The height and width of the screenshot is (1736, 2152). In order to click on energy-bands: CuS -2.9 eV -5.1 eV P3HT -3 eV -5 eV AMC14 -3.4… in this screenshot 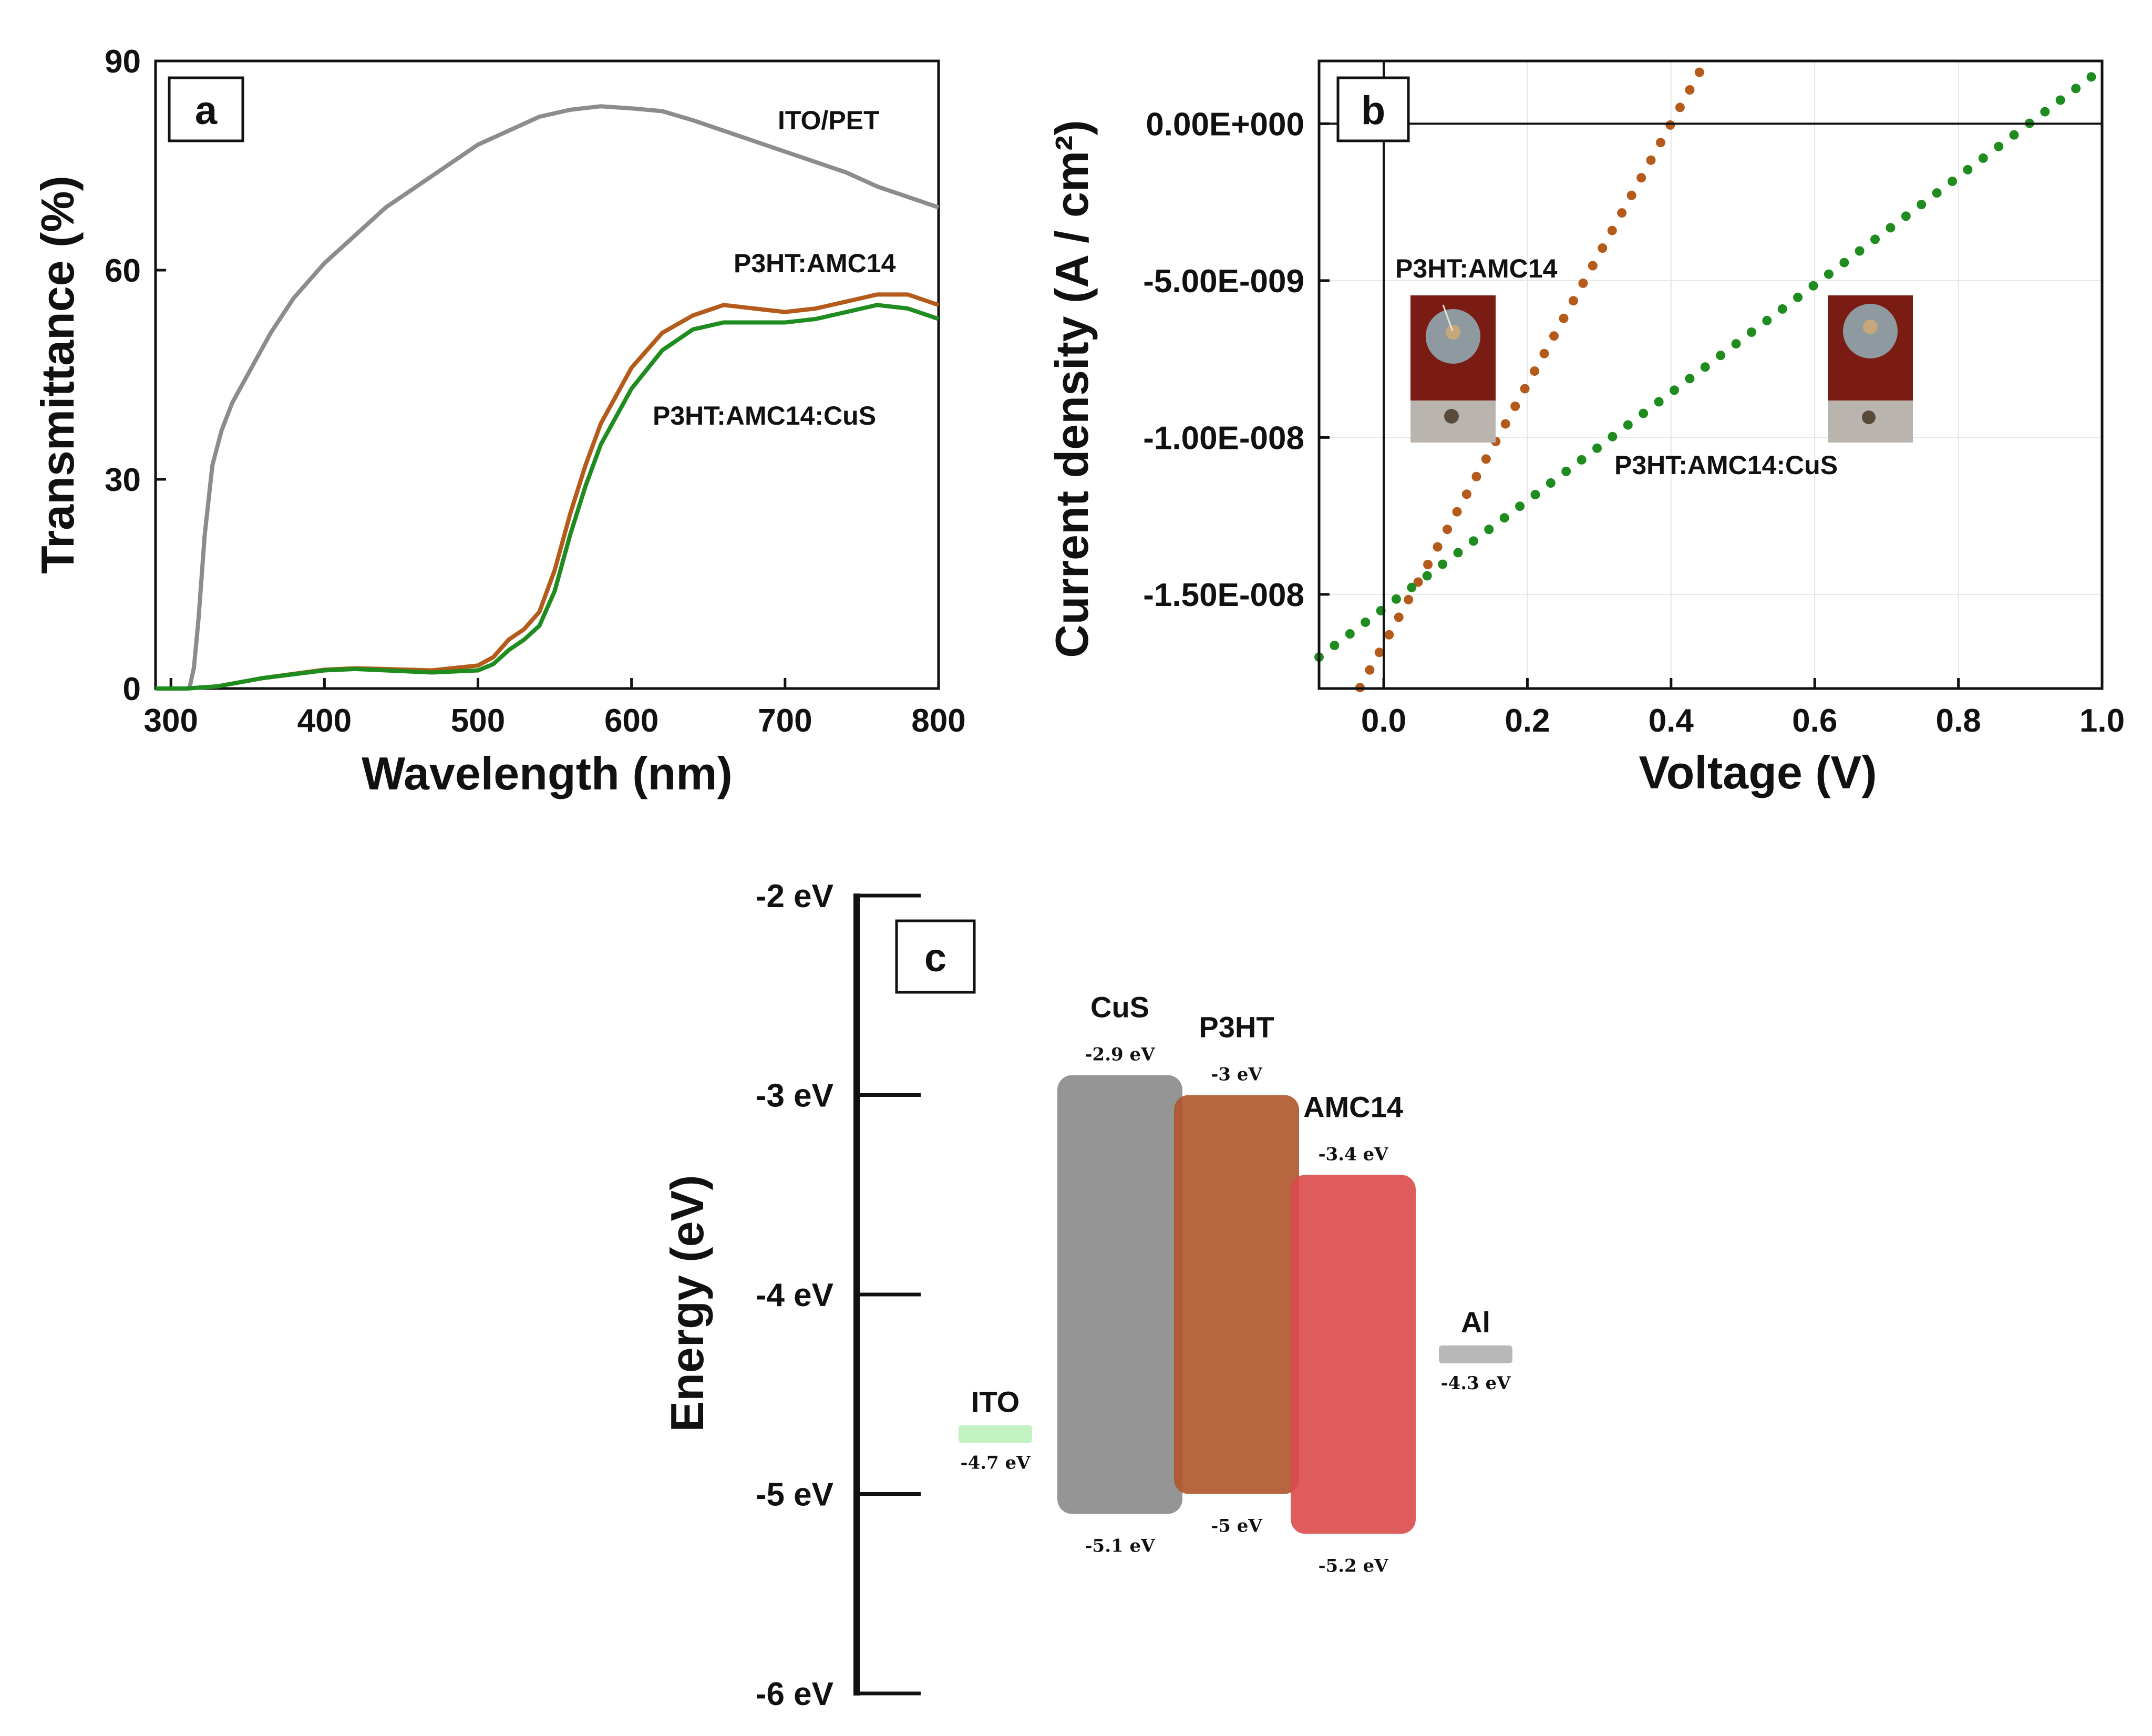, I will do `click(1235, 1284)`.